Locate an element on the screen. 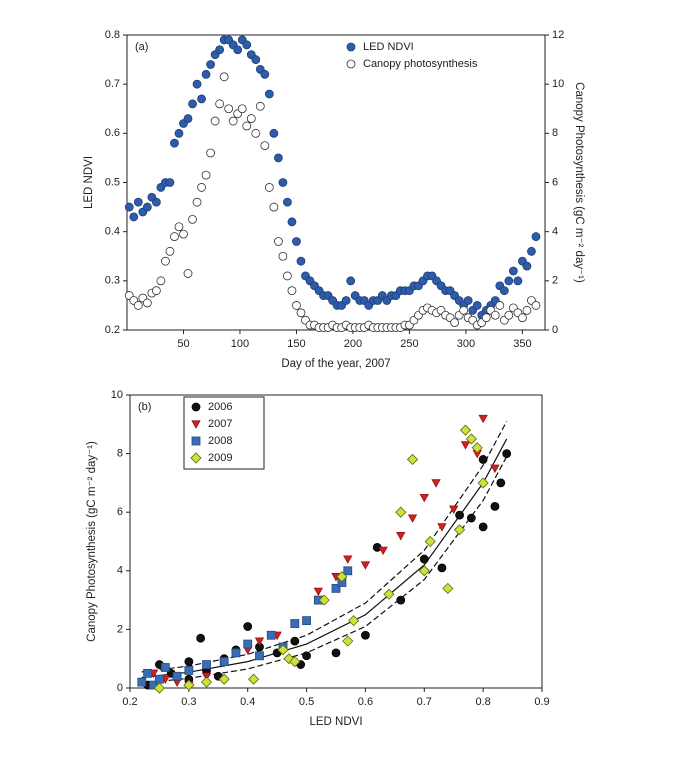 The image size is (675, 771). y-tick-label: 0.8 is located at coordinates (112, 35).